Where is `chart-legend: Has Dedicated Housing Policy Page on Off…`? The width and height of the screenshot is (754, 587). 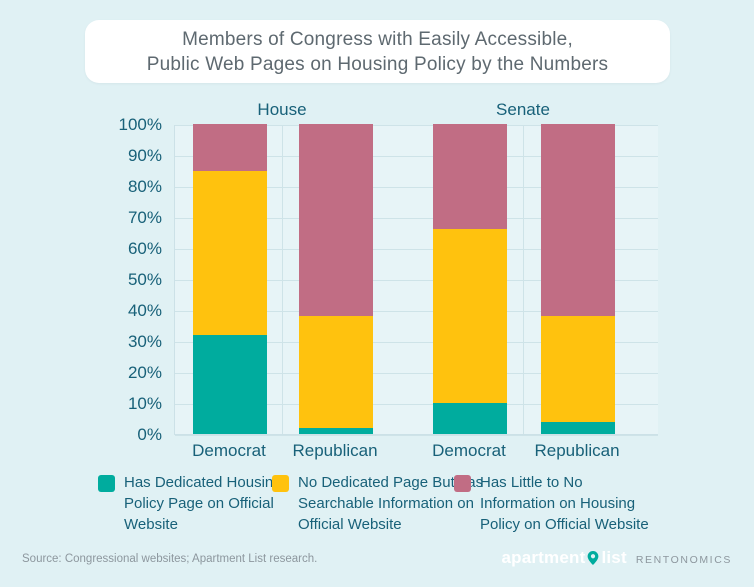 chart-legend: Has Dedicated Housing Policy Page on Off… is located at coordinates (377, 507).